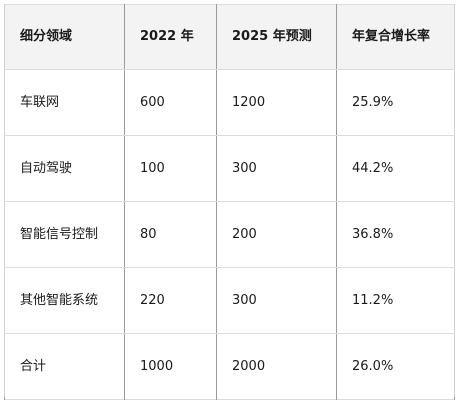 The height and width of the screenshot is (400, 456). Describe the element at coordinates (64, 366) in the screenshot. I see `cell-segment: 合计` at that location.